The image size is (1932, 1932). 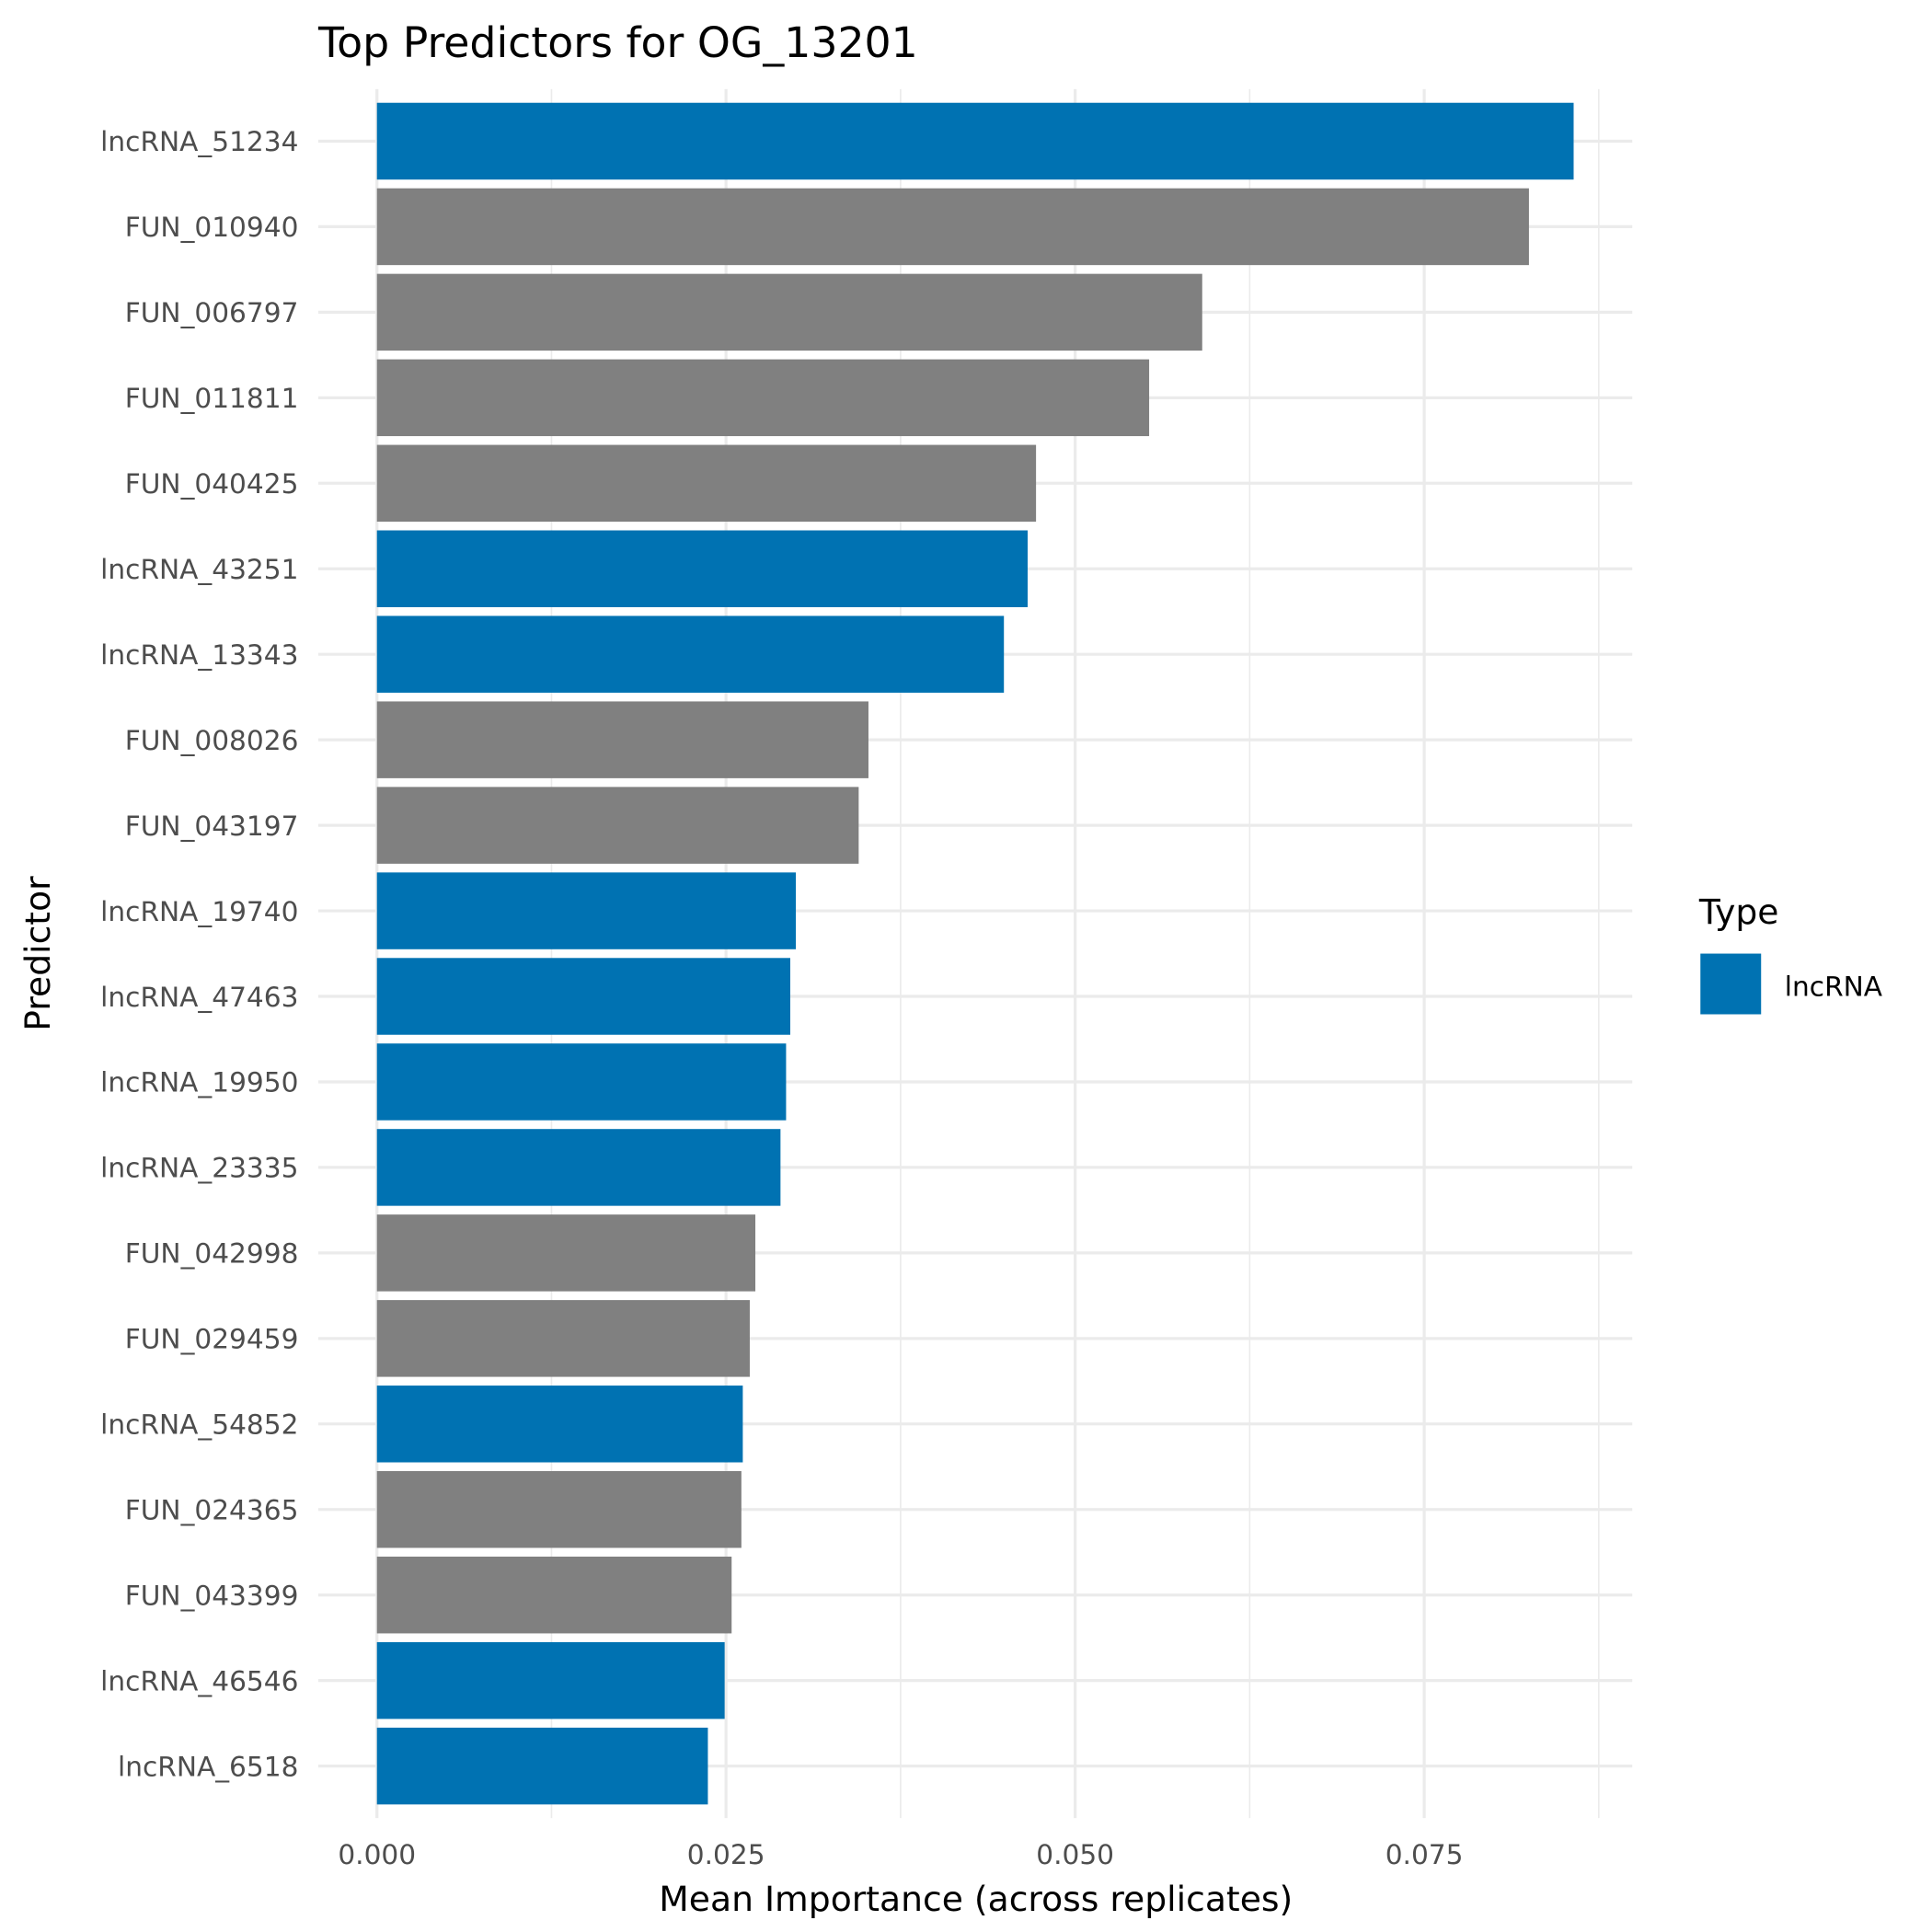 I want to click on x-tick-label: 0.075, so click(x=1425, y=1854).